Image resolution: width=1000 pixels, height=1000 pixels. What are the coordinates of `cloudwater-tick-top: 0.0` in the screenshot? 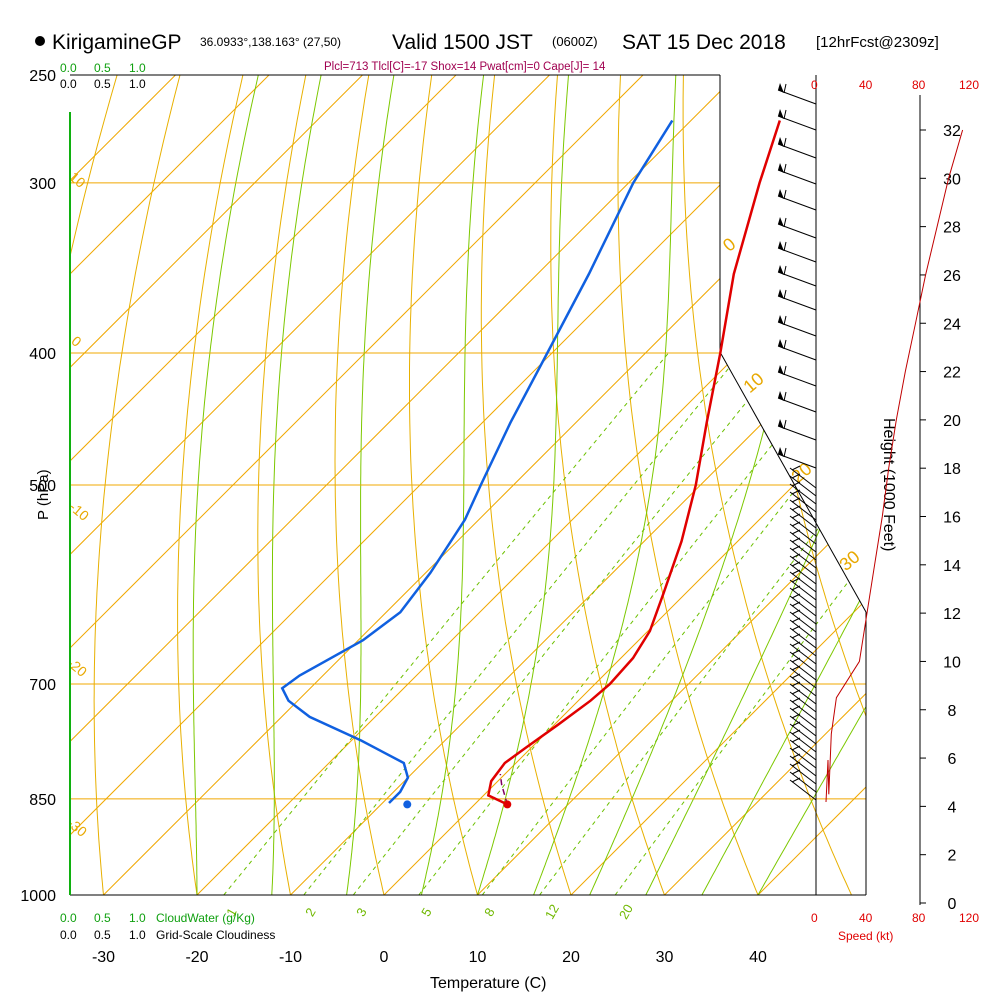 It's located at (68, 68).